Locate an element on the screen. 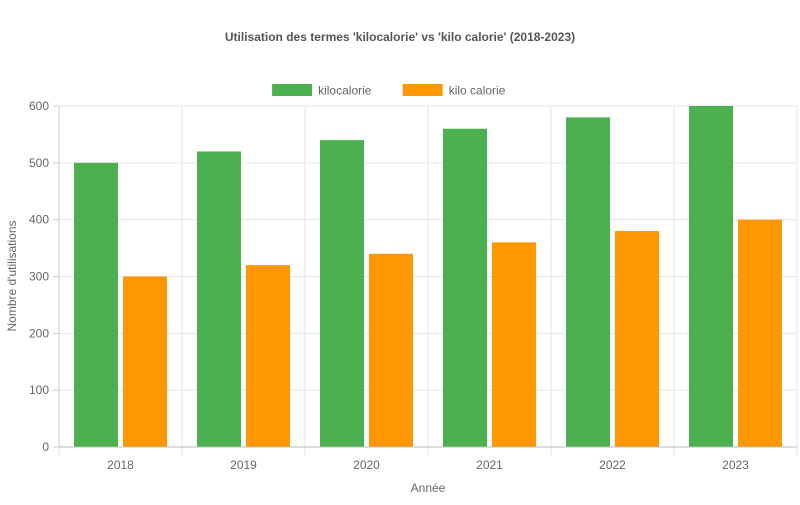 The width and height of the screenshot is (800, 505). x-tick-label: 2022 is located at coordinates (612, 465).